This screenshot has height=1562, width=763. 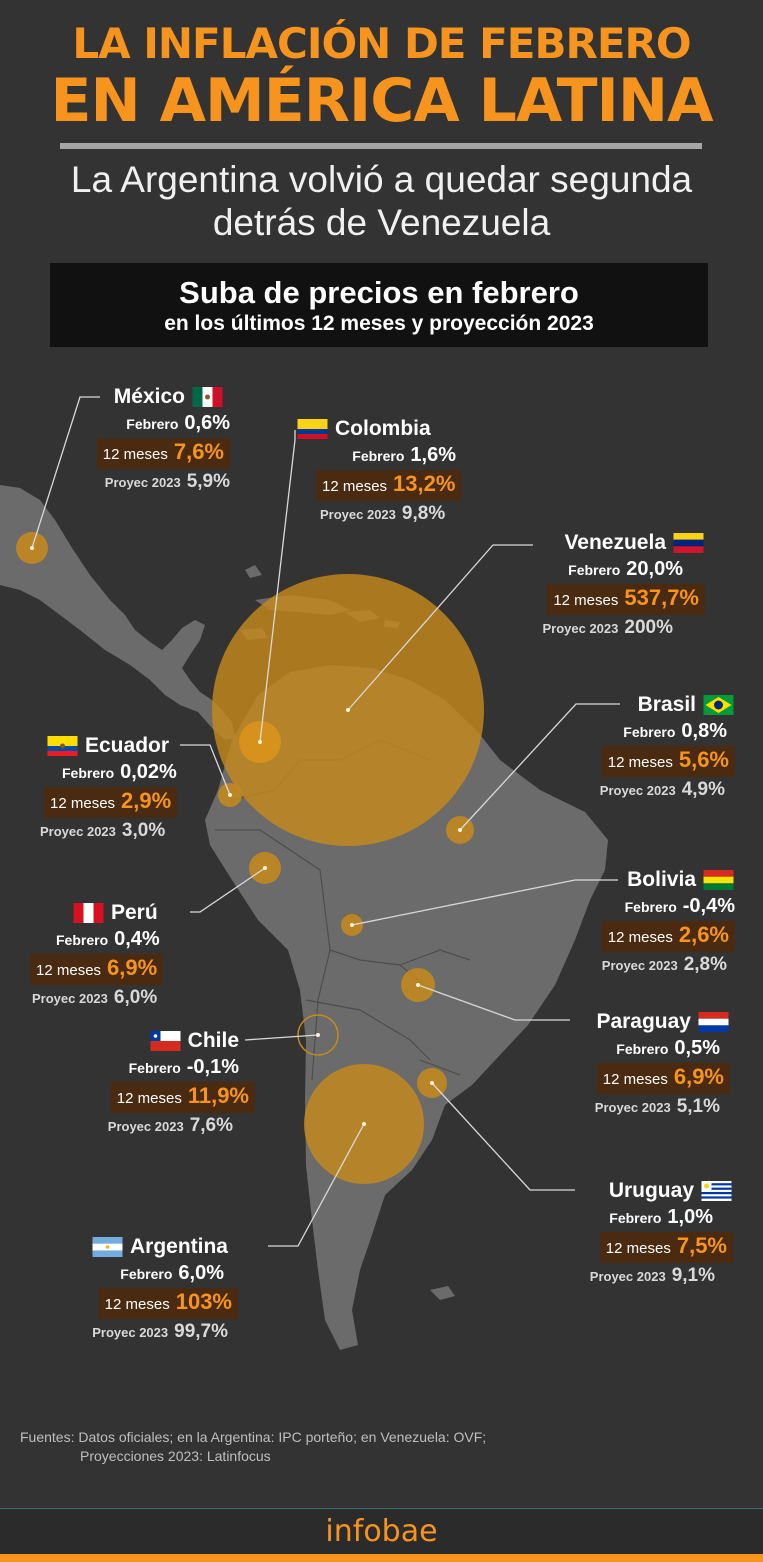 What do you see at coordinates (661, 879) in the screenshot?
I see `country-name: Bolivia` at bounding box center [661, 879].